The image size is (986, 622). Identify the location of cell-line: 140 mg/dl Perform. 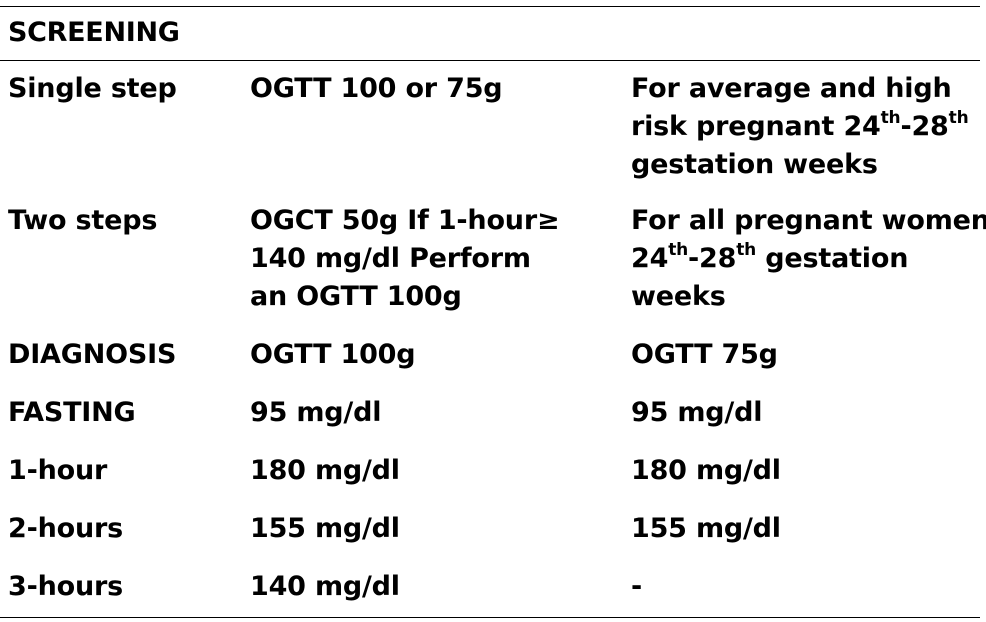
(390, 258).